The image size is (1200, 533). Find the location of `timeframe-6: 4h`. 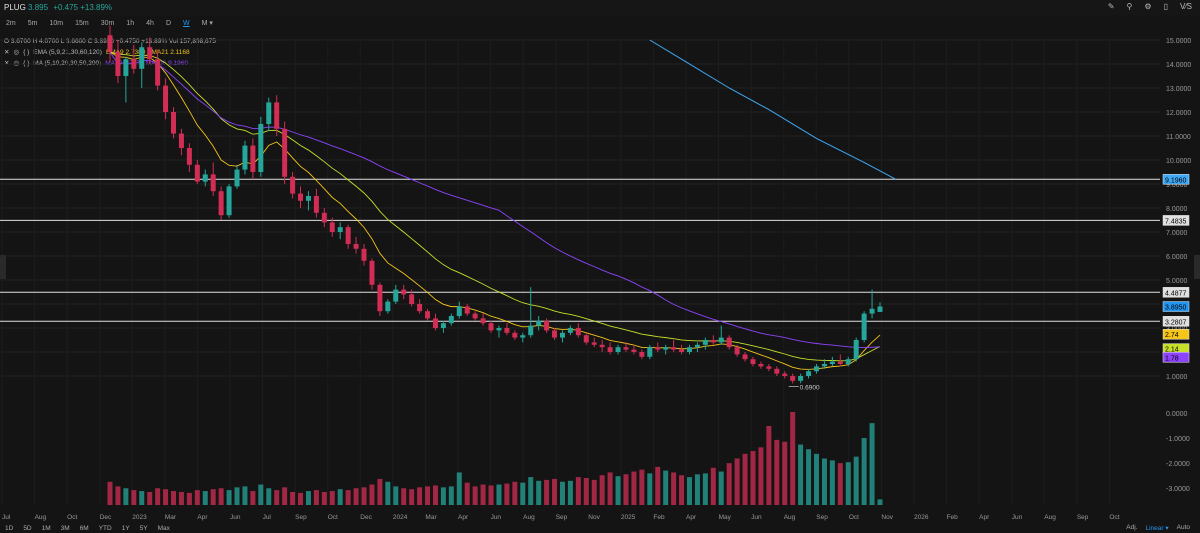

timeframe-6: 4h is located at coordinates (150, 23).